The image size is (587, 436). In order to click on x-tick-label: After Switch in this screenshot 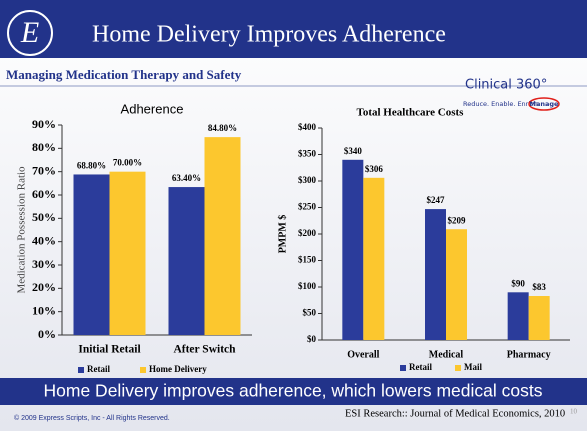, I will do `click(204, 350)`.